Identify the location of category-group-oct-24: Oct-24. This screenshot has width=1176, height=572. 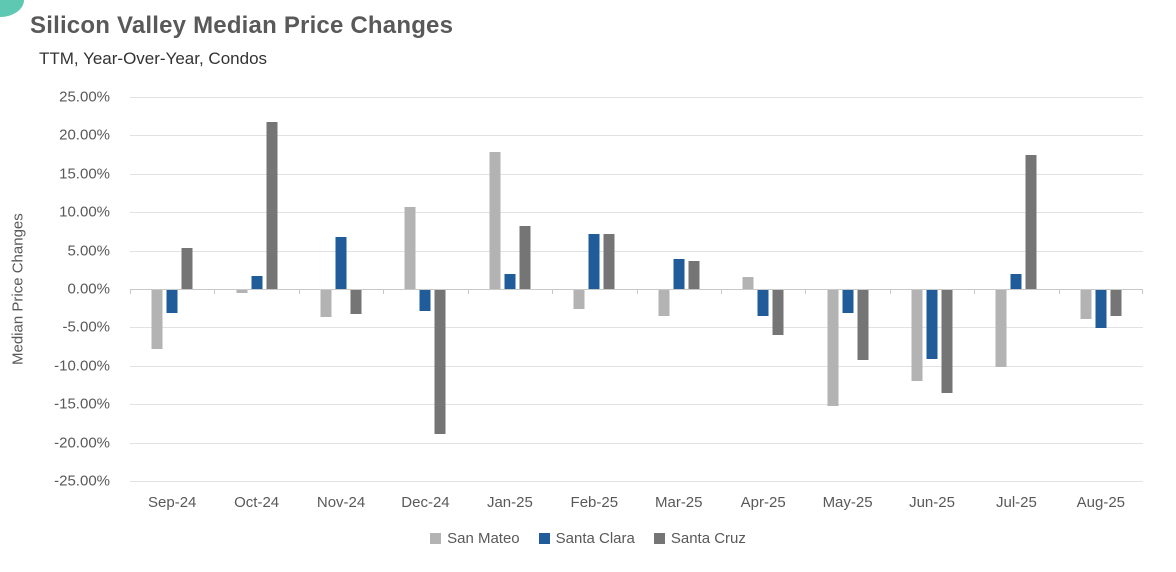
(256, 304).